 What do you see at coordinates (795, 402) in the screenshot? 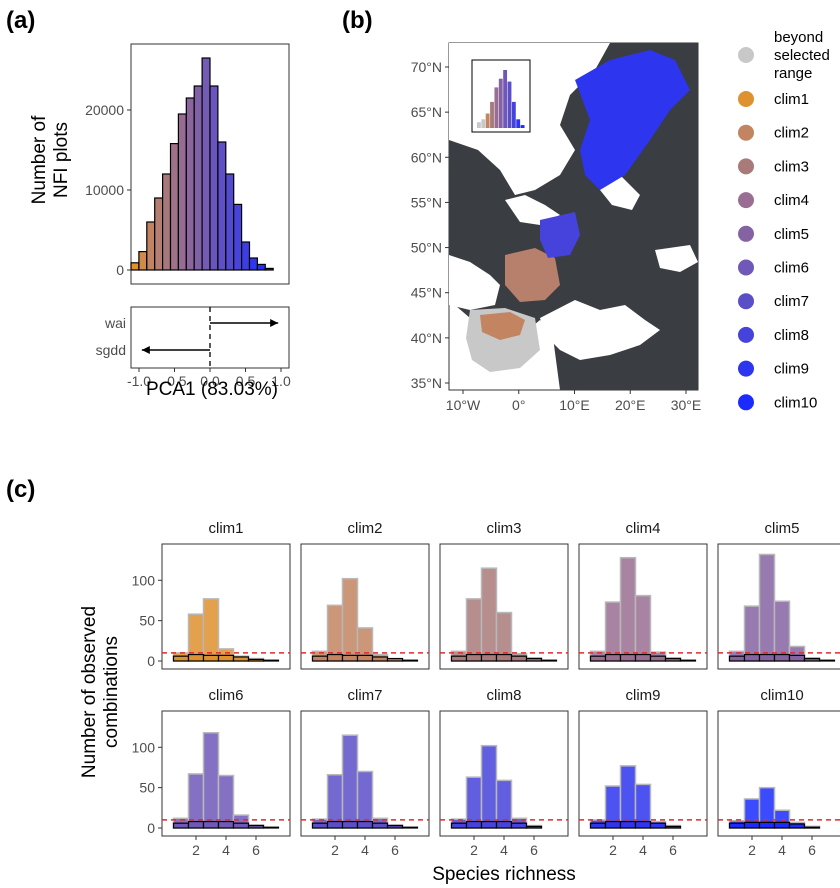
I see `legend-label-clim10: clim10` at bounding box center [795, 402].